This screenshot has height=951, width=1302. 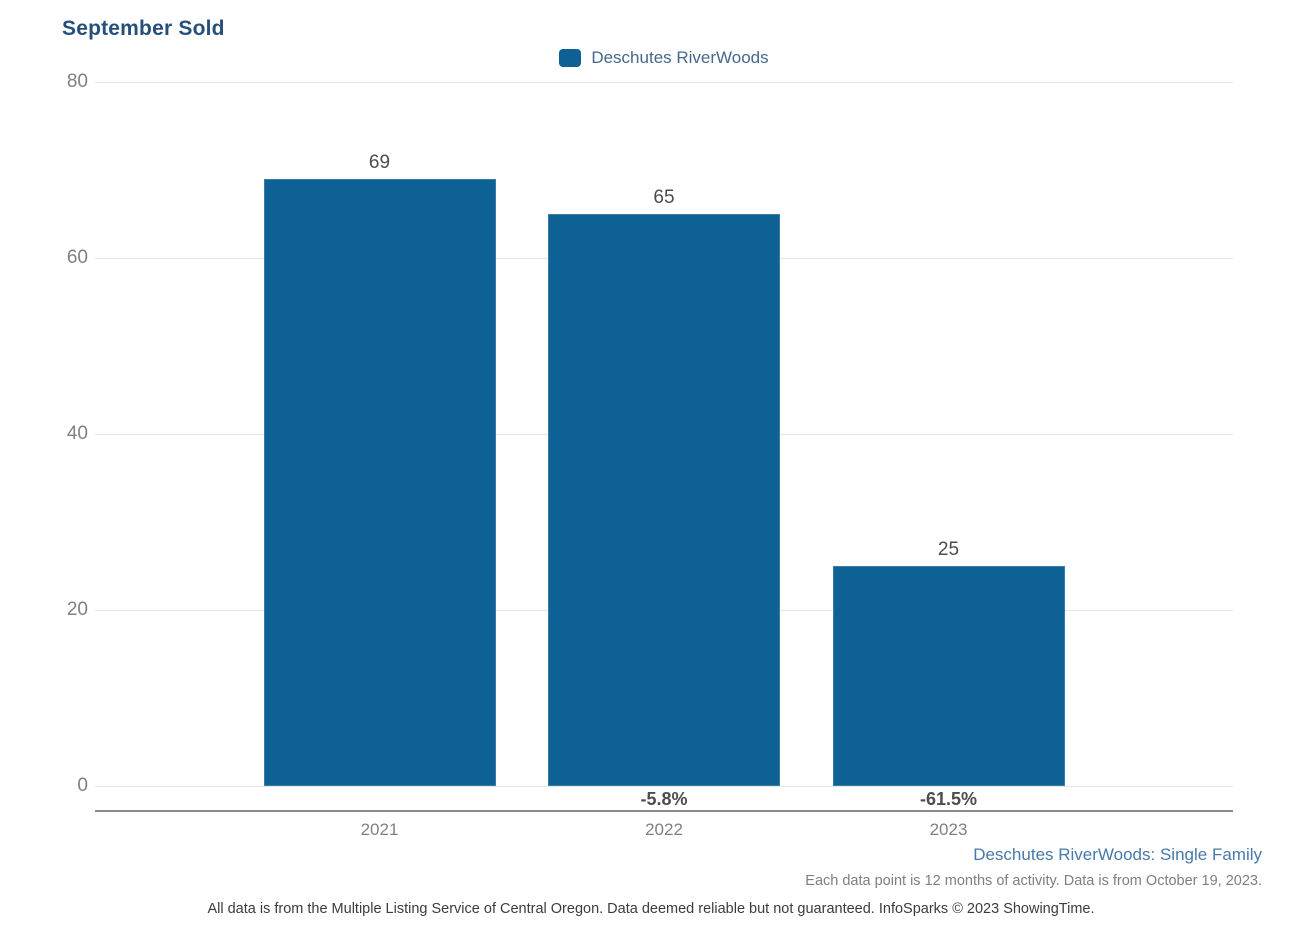 I want to click on y-tick-label-40: 40, so click(x=77, y=433).